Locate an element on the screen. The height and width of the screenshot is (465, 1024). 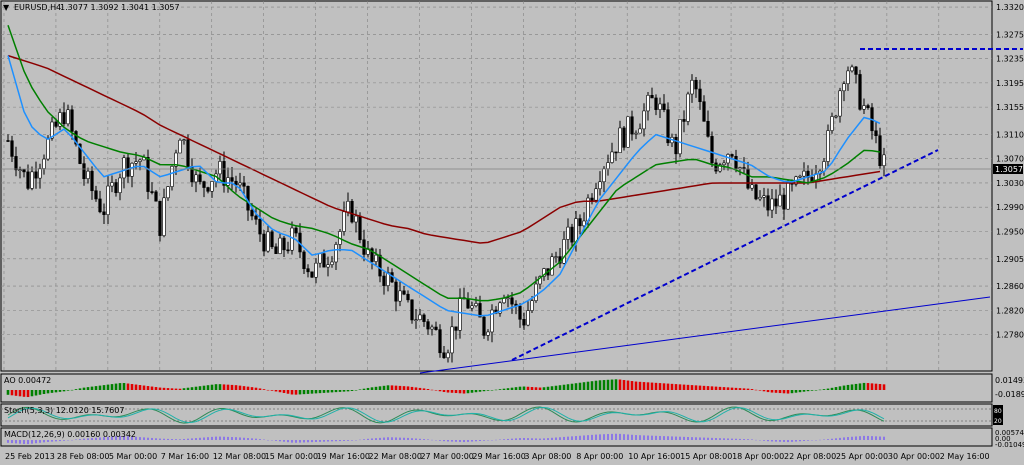
ao-panel is located at coordinates (496, 388).